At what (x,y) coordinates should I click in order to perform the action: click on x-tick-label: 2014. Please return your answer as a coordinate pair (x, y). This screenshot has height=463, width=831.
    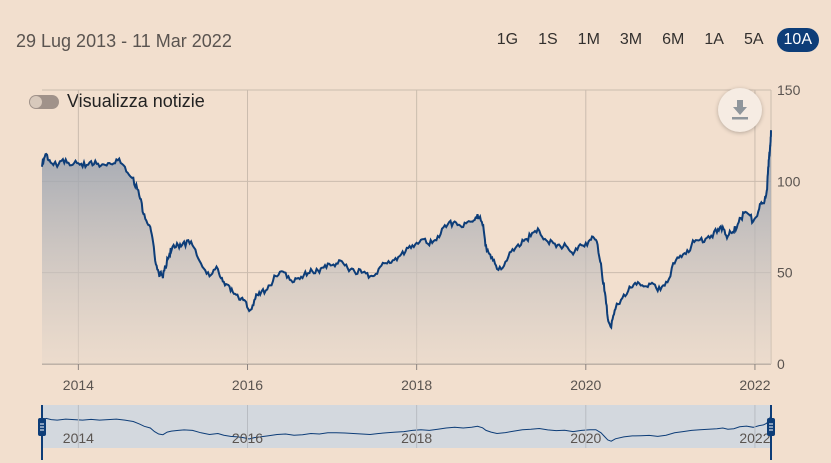
    Looking at the image, I should click on (78, 385).